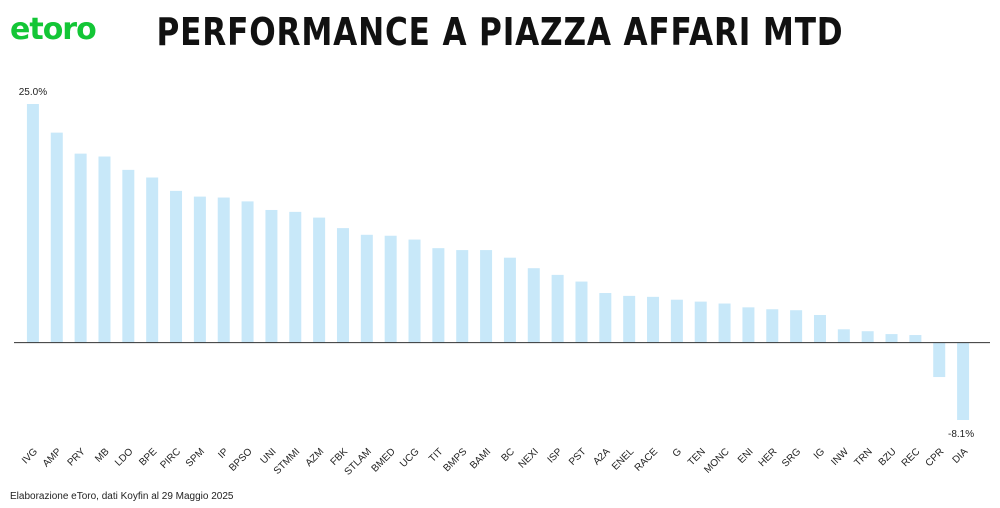 This screenshot has width=1000, height=508. Describe the element at coordinates (366, 288) in the screenshot. I see `bar-stlam` at that location.